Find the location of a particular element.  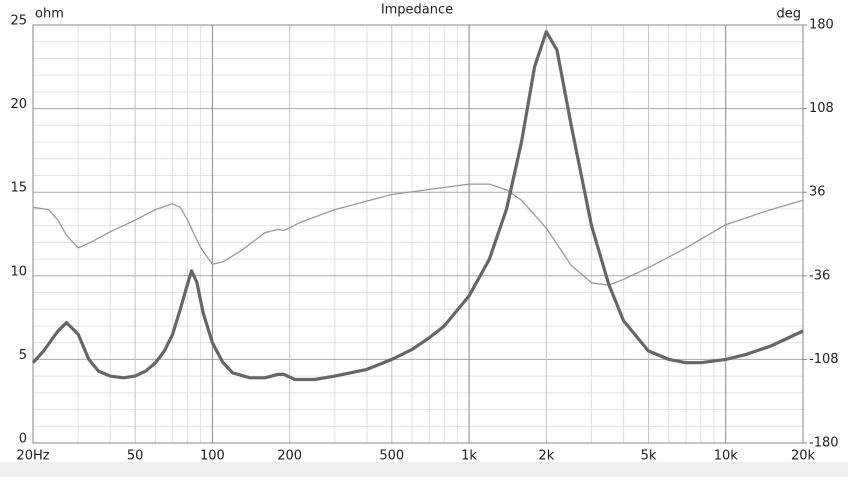

x-tick-label: 100 is located at coordinates (212, 456).